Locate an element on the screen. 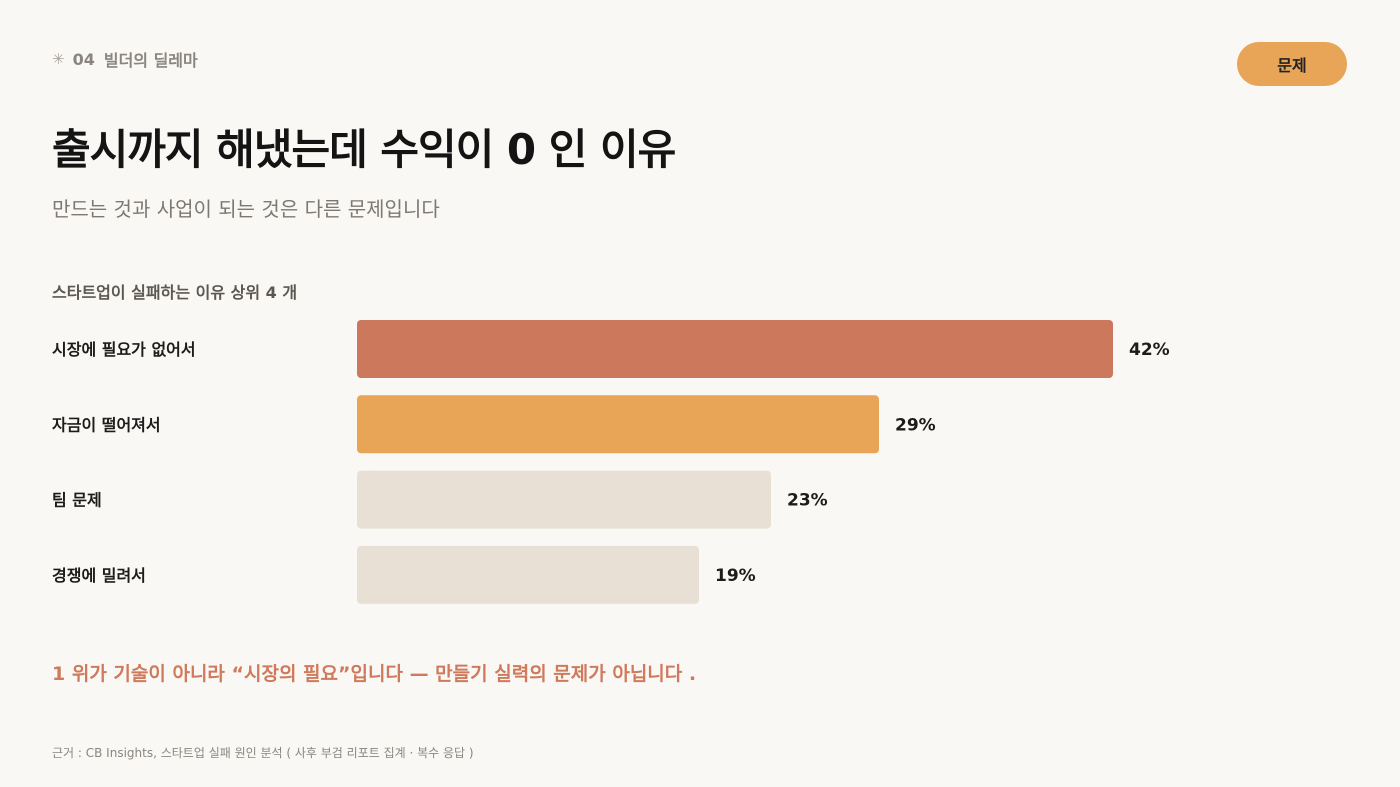 The height and width of the screenshot is (787, 1400). section-title: 빌더의 딜레마 is located at coordinates (150, 60).